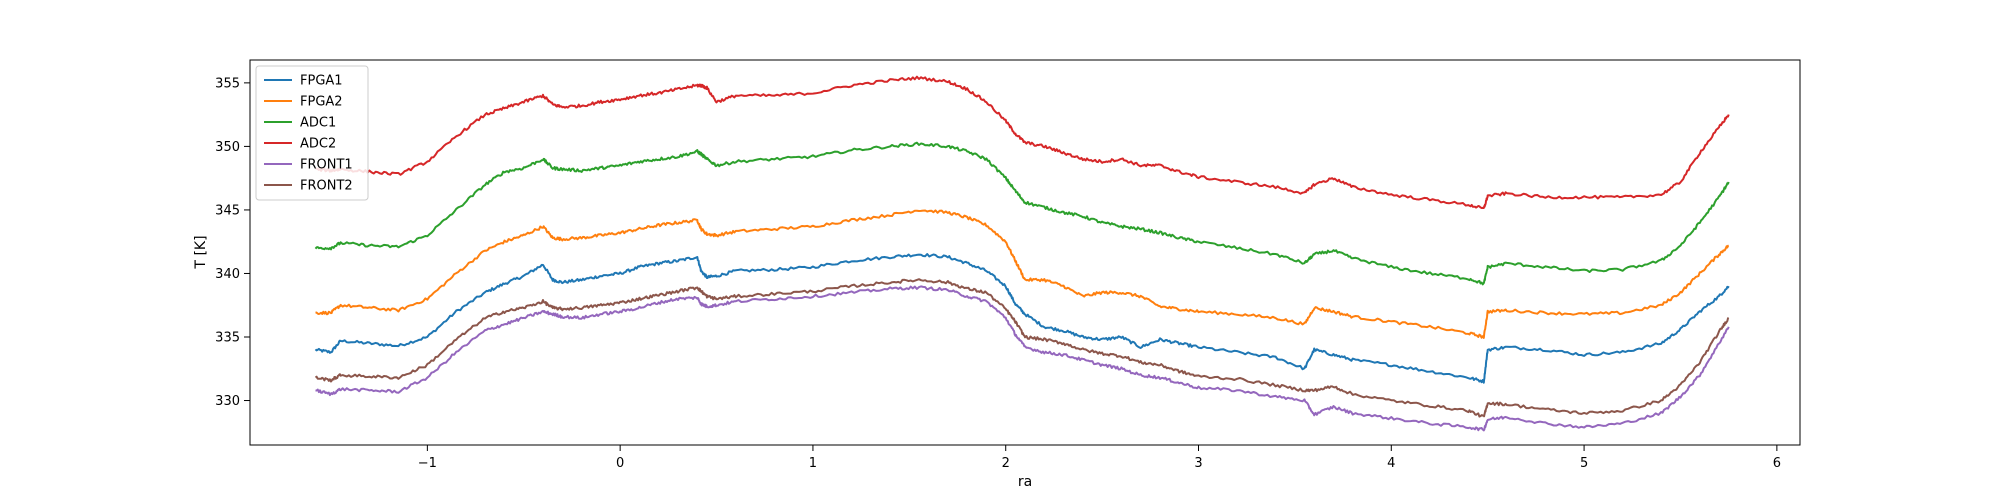  I want to click on legend-label-front2: FRONT2, so click(326, 186).